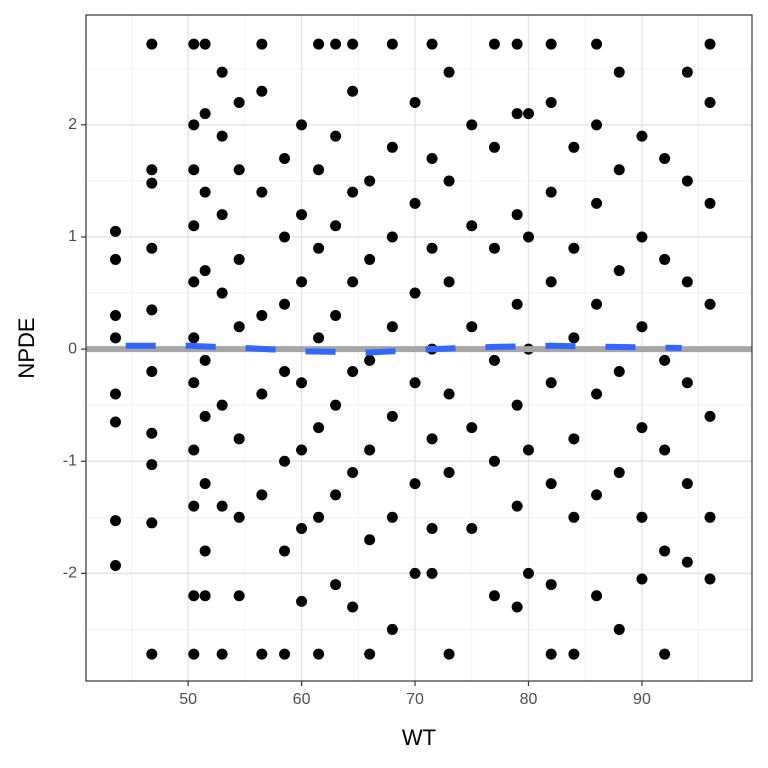 Image resolution: width=768 pixels, height=768 pixels. I want to click on x-axis-title: WT, so click(419, 737).